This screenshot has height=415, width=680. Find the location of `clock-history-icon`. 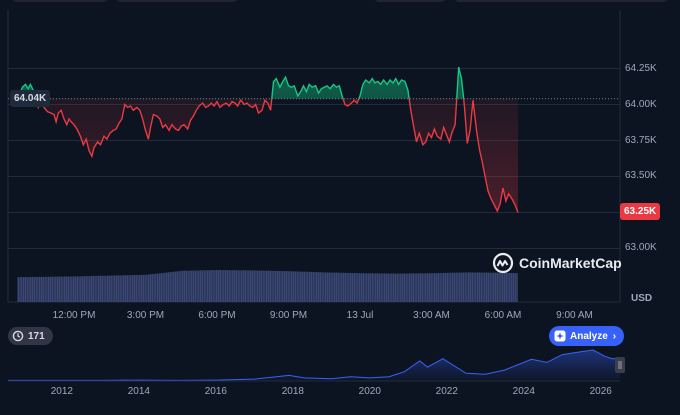

clock-history-icon is located at coordinates (18, 336).